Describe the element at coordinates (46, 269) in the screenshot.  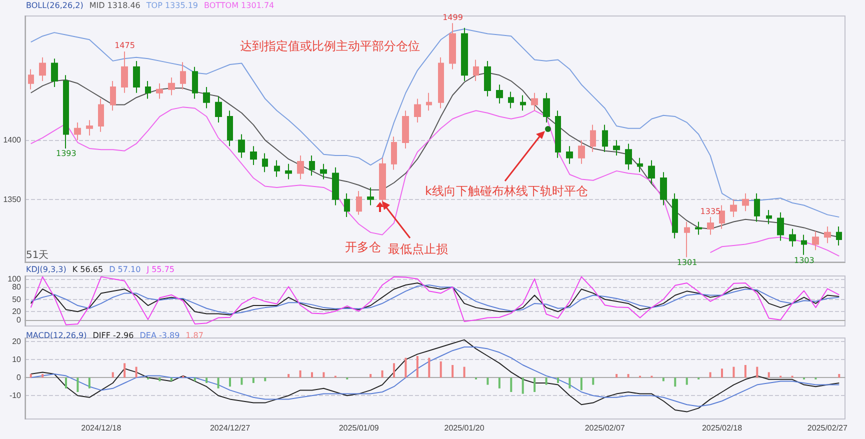
I see `text: KDJ(9,3,3)` at that location.